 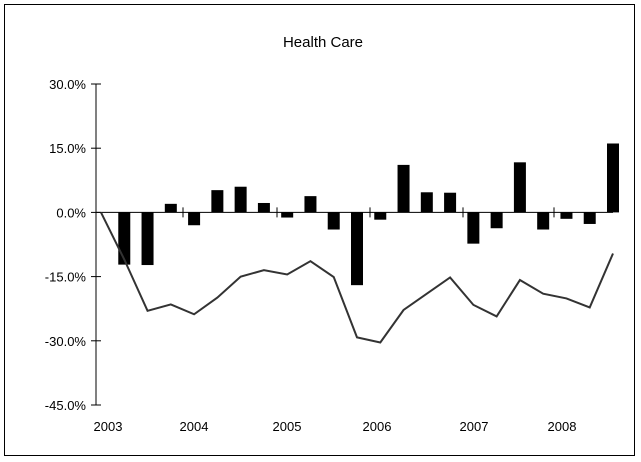 I want to click on x-tick-label: 2008, so click(x=562, y=426).